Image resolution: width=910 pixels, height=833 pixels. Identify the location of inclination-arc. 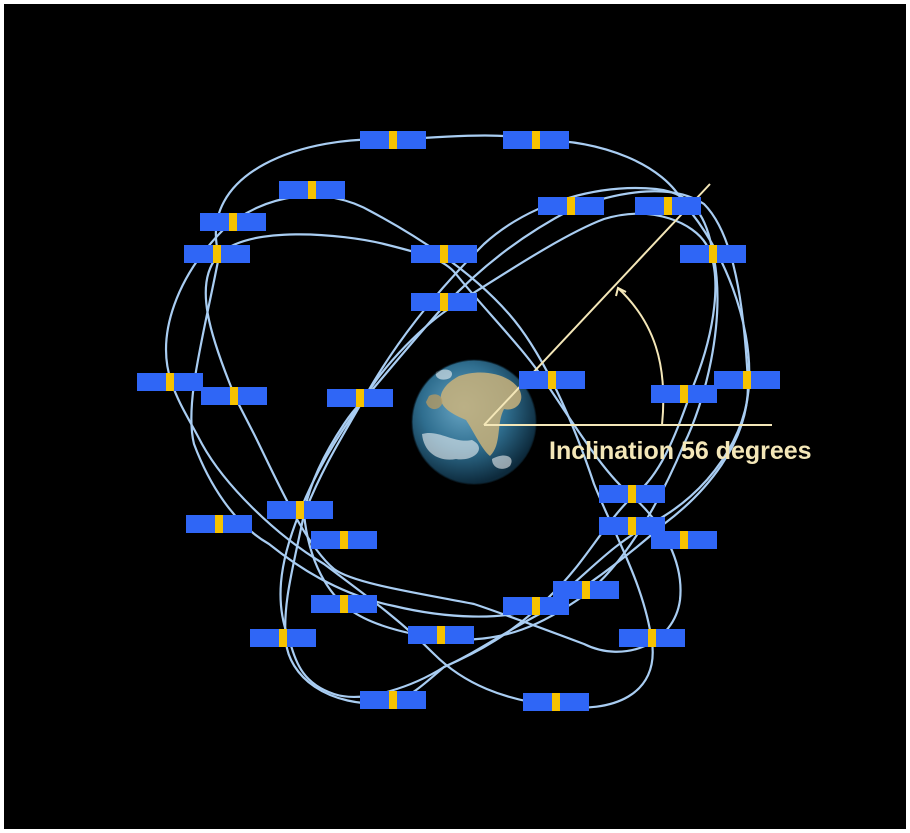
(641, 356).